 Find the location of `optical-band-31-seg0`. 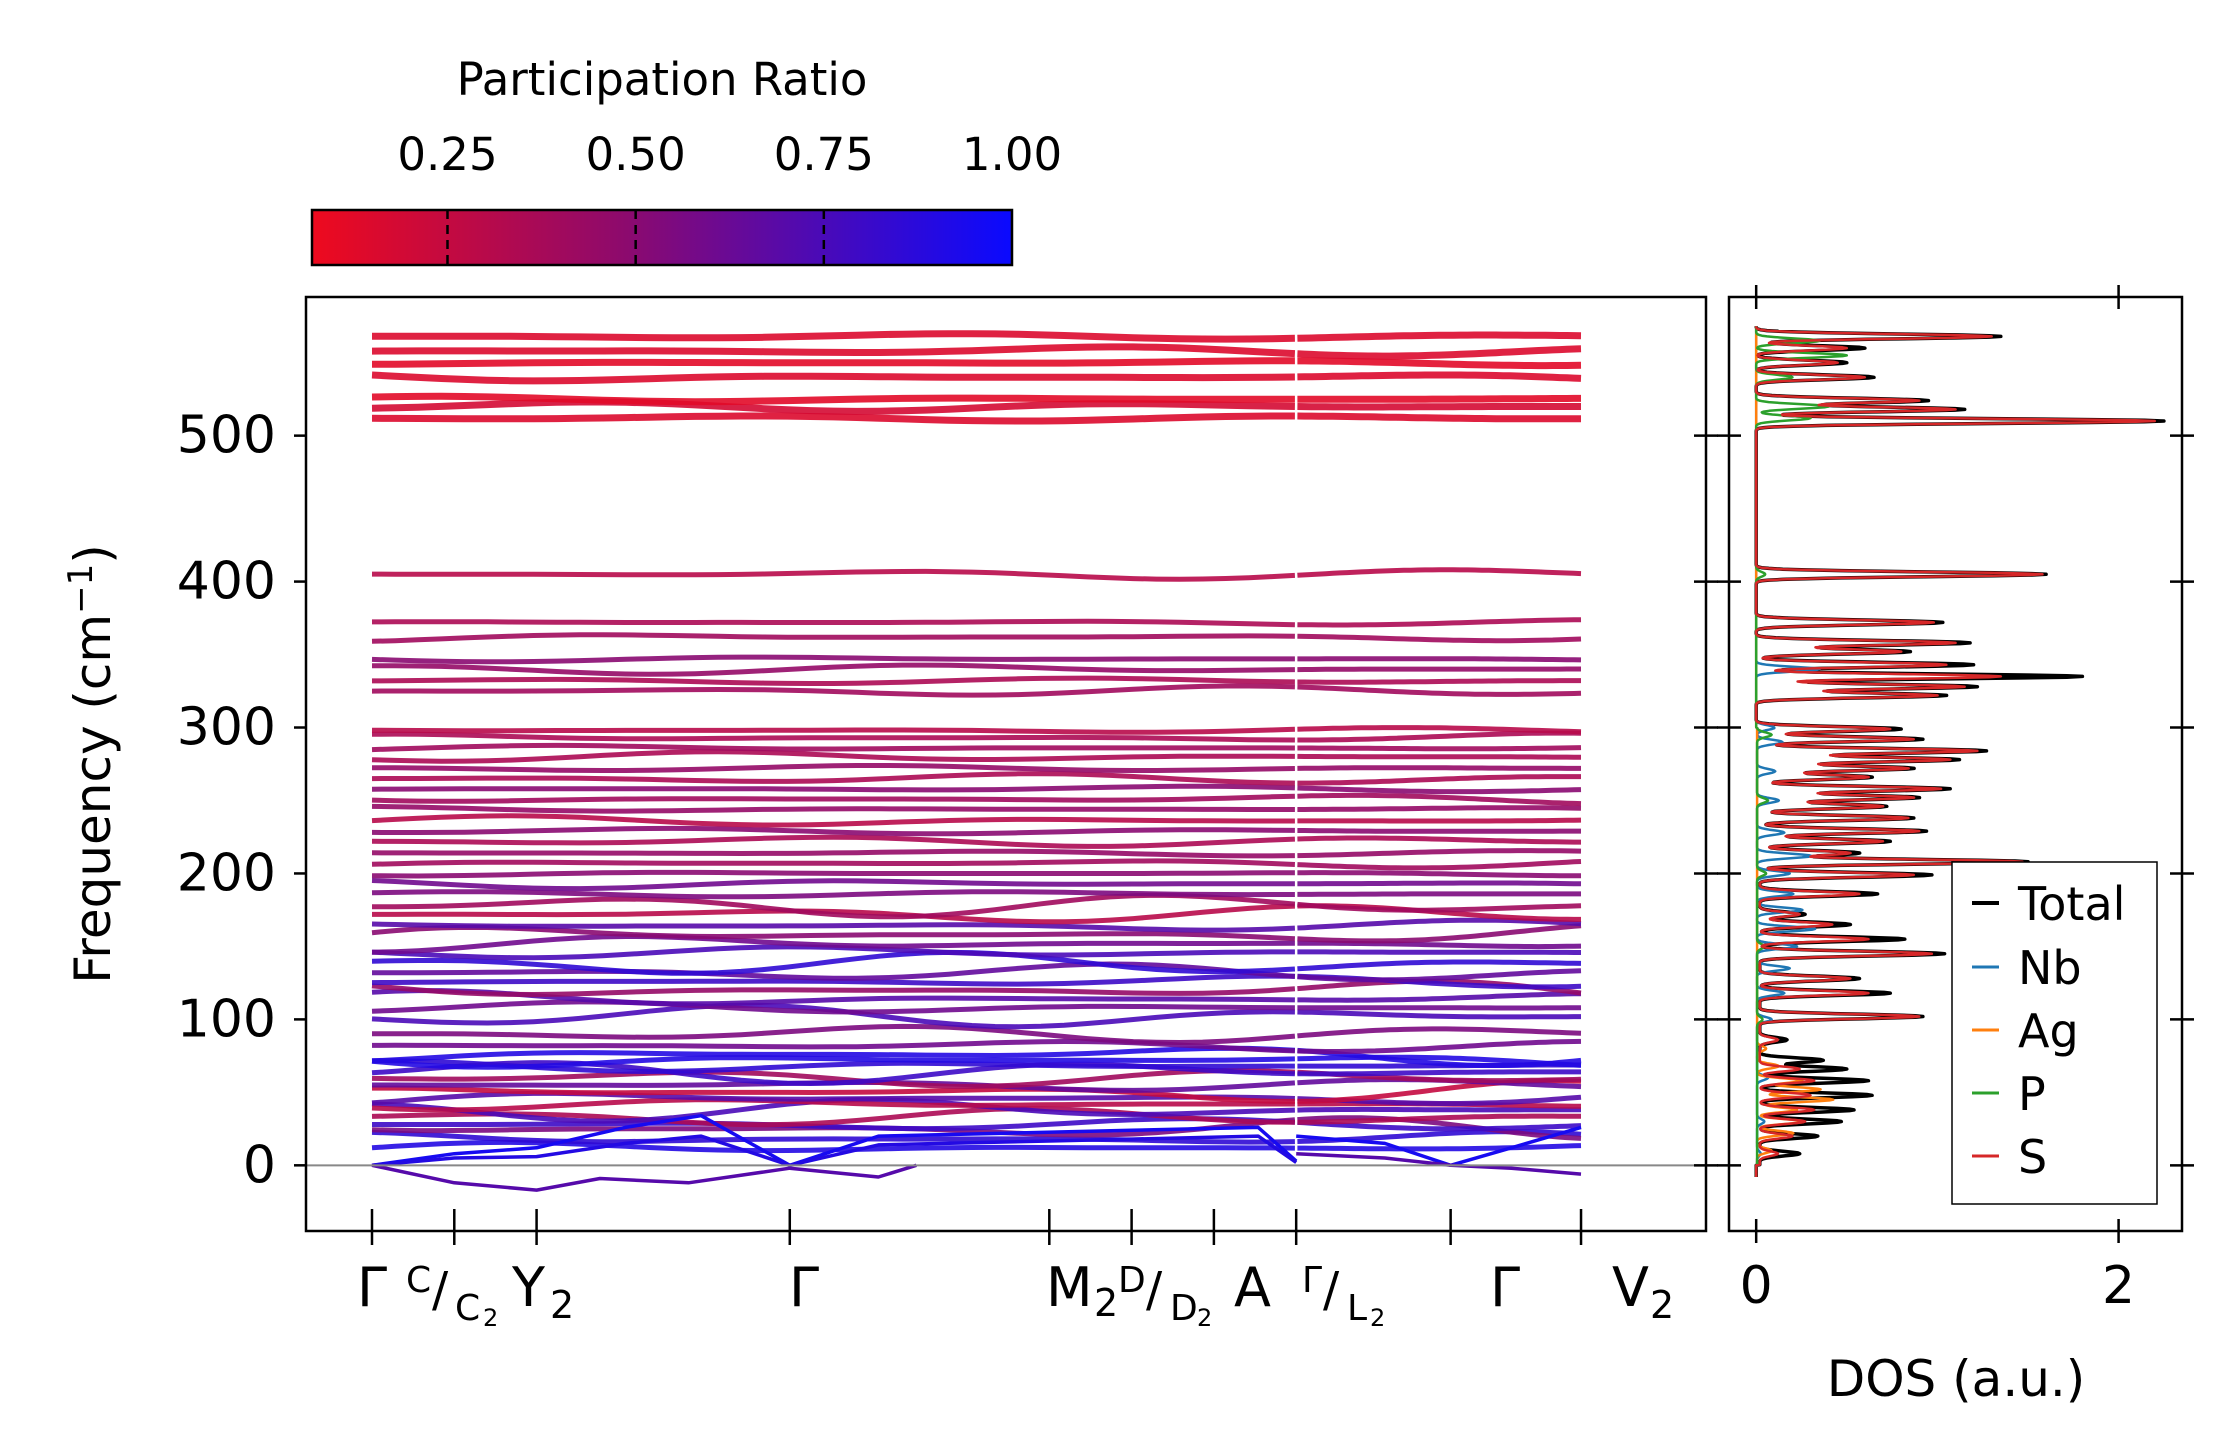

optical-band-31-seg0 is located at coordinates (833, 885).